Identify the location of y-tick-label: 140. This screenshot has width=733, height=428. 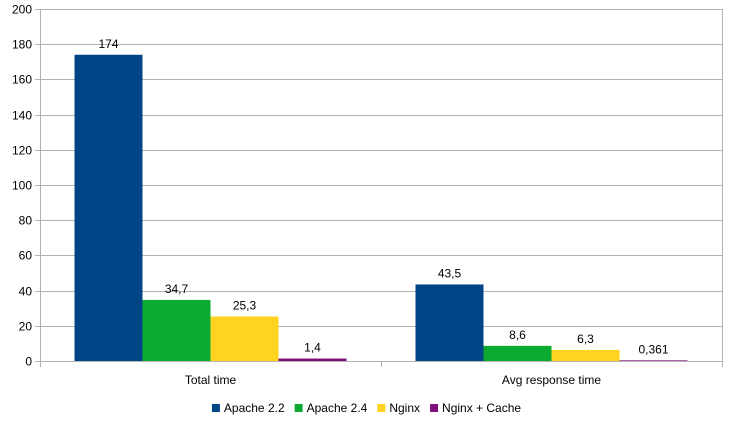
(22, 116).